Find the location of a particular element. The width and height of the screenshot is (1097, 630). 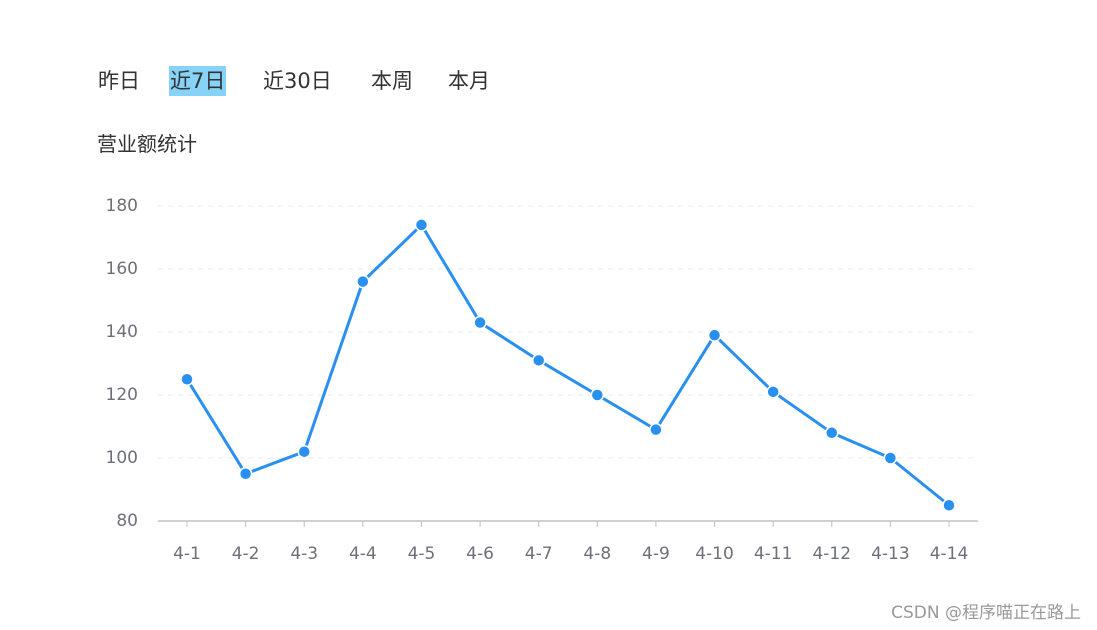

chart-title: 营业额统计 is located at coordinates (147, 144).